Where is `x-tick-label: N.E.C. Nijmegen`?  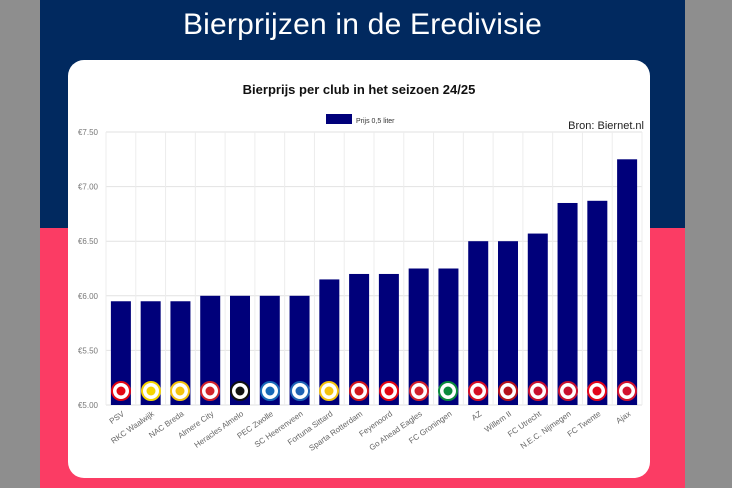 x-tick-label: N.E.C. Nijmegen is located at coordinates (546, 430).